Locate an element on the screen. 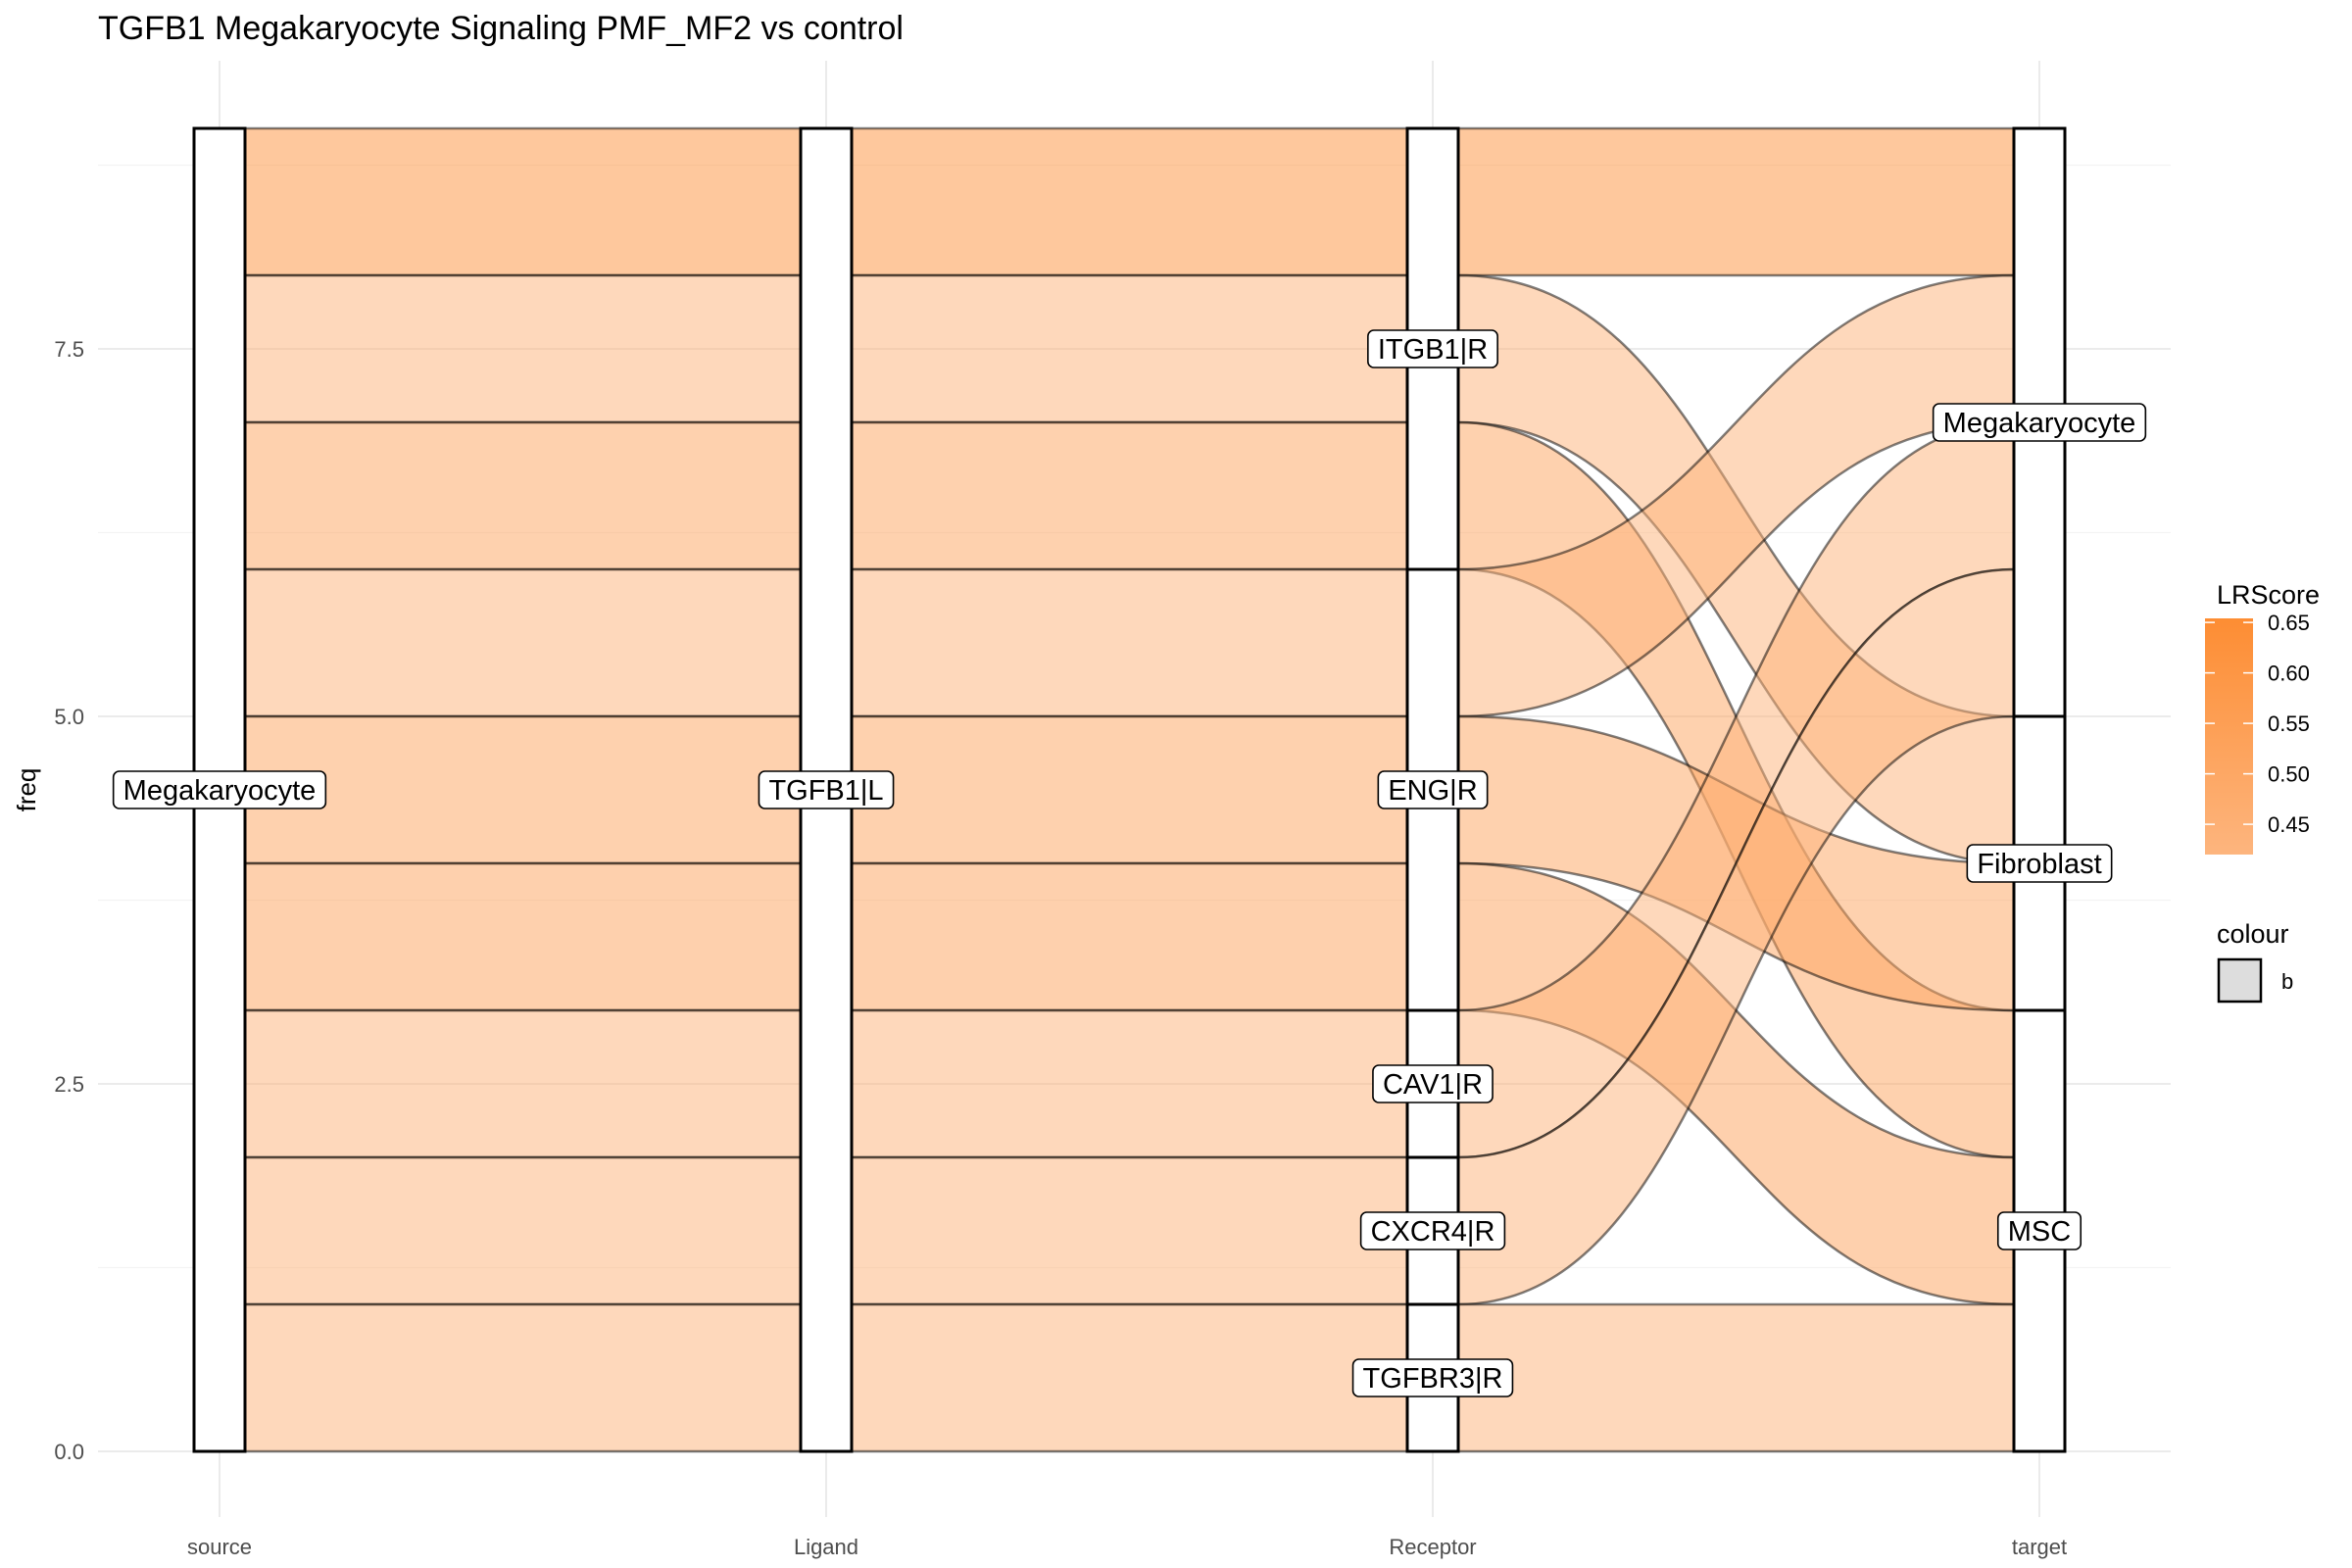 The height and width of the screenshot is (1568, 2352). y-tick-label: 5.0 is located at coordinates (69, 717).